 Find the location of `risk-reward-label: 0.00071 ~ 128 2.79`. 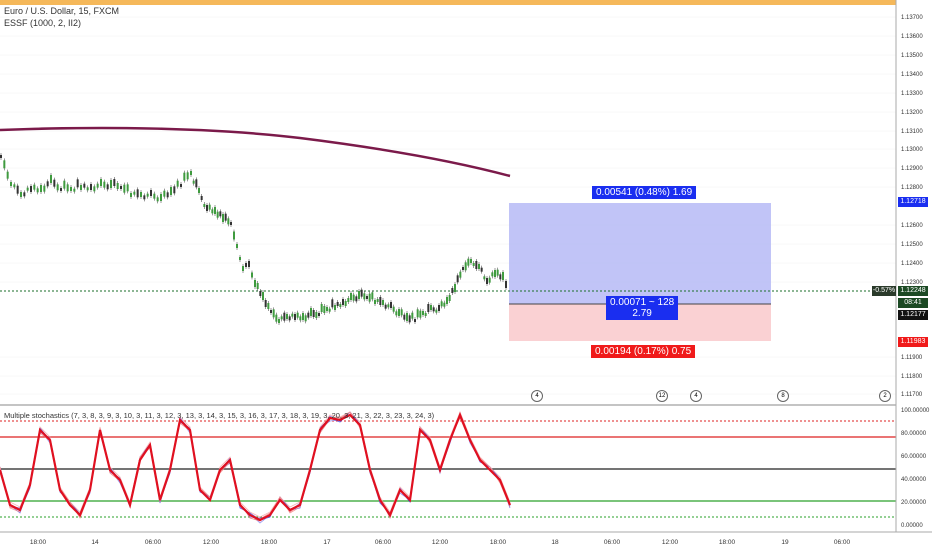

risk-reward-label: 0.00071 ~ 128 2.79 is located at coordinates (642, 308).